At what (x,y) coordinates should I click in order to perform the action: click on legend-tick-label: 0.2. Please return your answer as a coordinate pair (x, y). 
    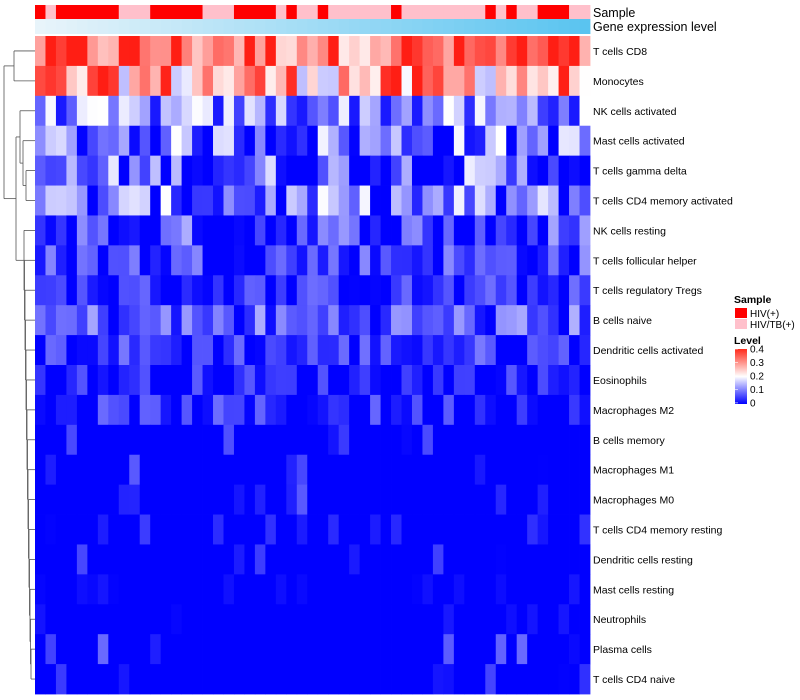
    Looking at the image, I should click on (757, 376).